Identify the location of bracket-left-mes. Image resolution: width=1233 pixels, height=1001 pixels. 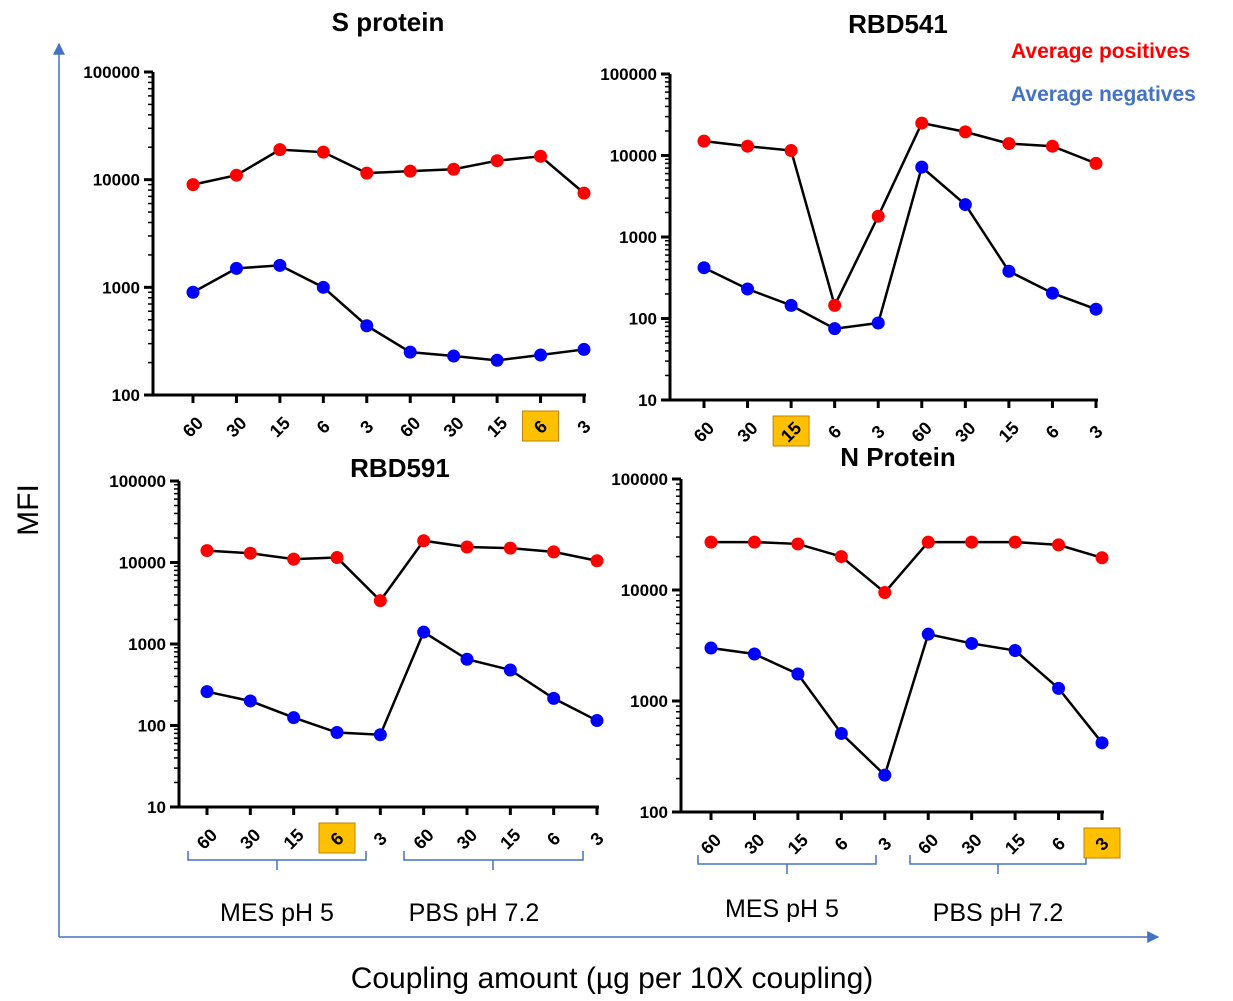
(277, 860).